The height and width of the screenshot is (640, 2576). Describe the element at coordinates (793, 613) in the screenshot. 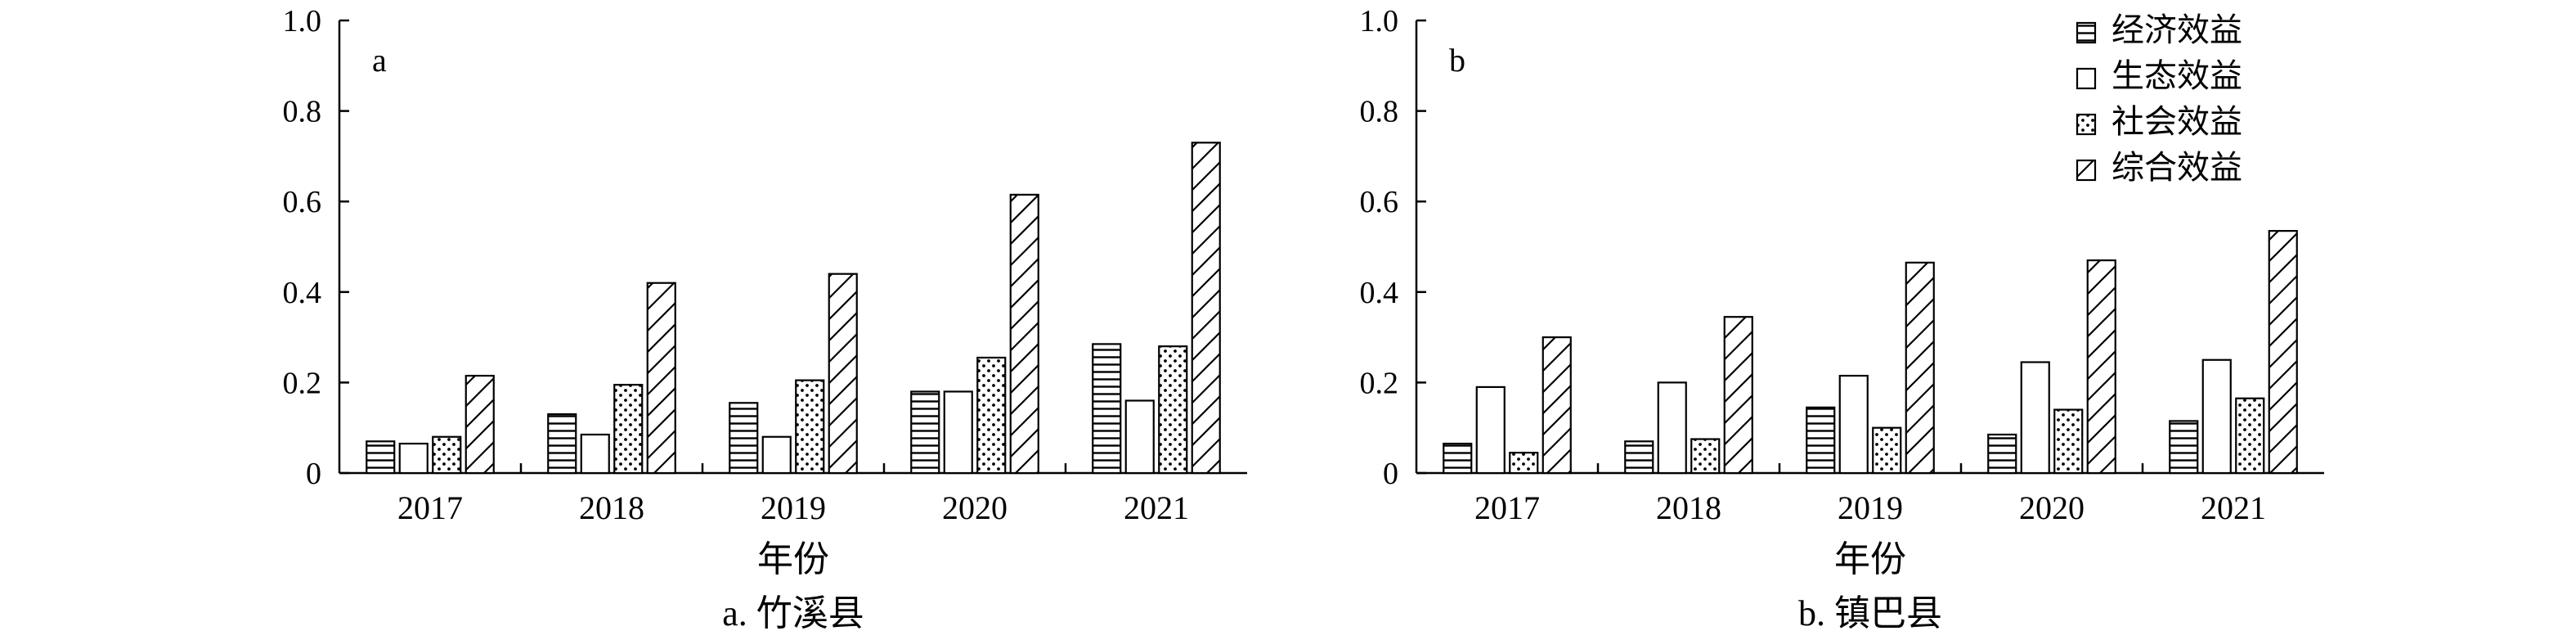

I see `figure-caption: a. 竹溪县` at that location.